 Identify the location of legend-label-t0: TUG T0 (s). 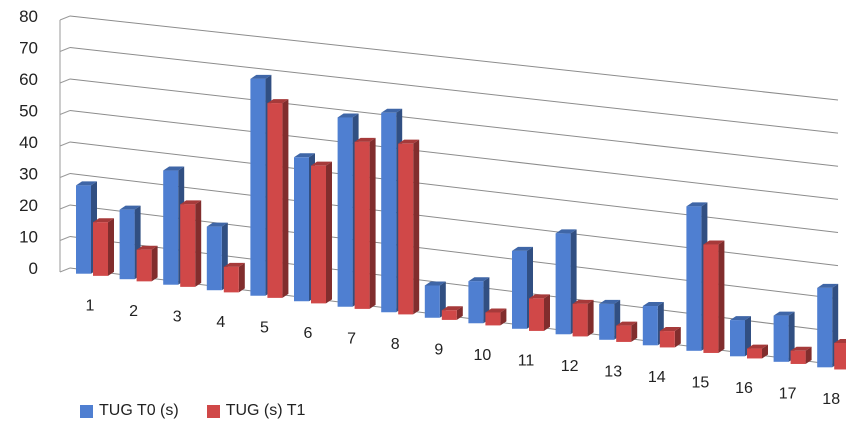
(139, 410).